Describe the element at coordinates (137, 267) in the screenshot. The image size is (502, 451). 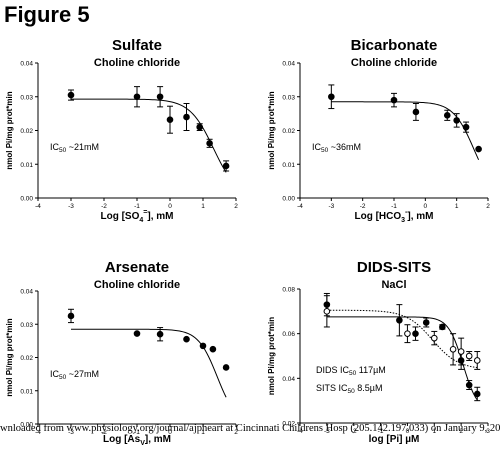
I see `chart-title: Arsenate` at that location.